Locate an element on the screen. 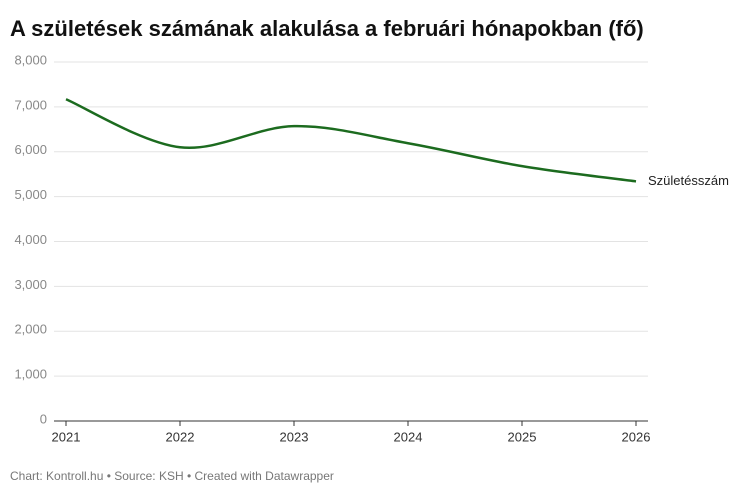 The image size is (750, 497). y-tick-label: 6,000 is located at coordinates (30, 149).